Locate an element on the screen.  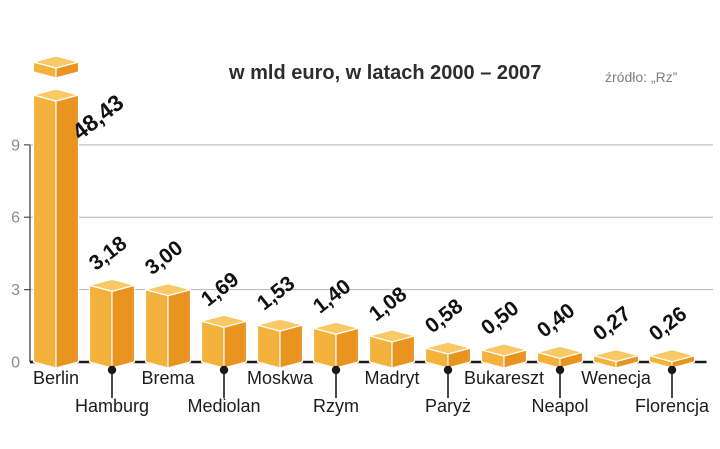
bar-neapol is located at coordinates (560, 357).